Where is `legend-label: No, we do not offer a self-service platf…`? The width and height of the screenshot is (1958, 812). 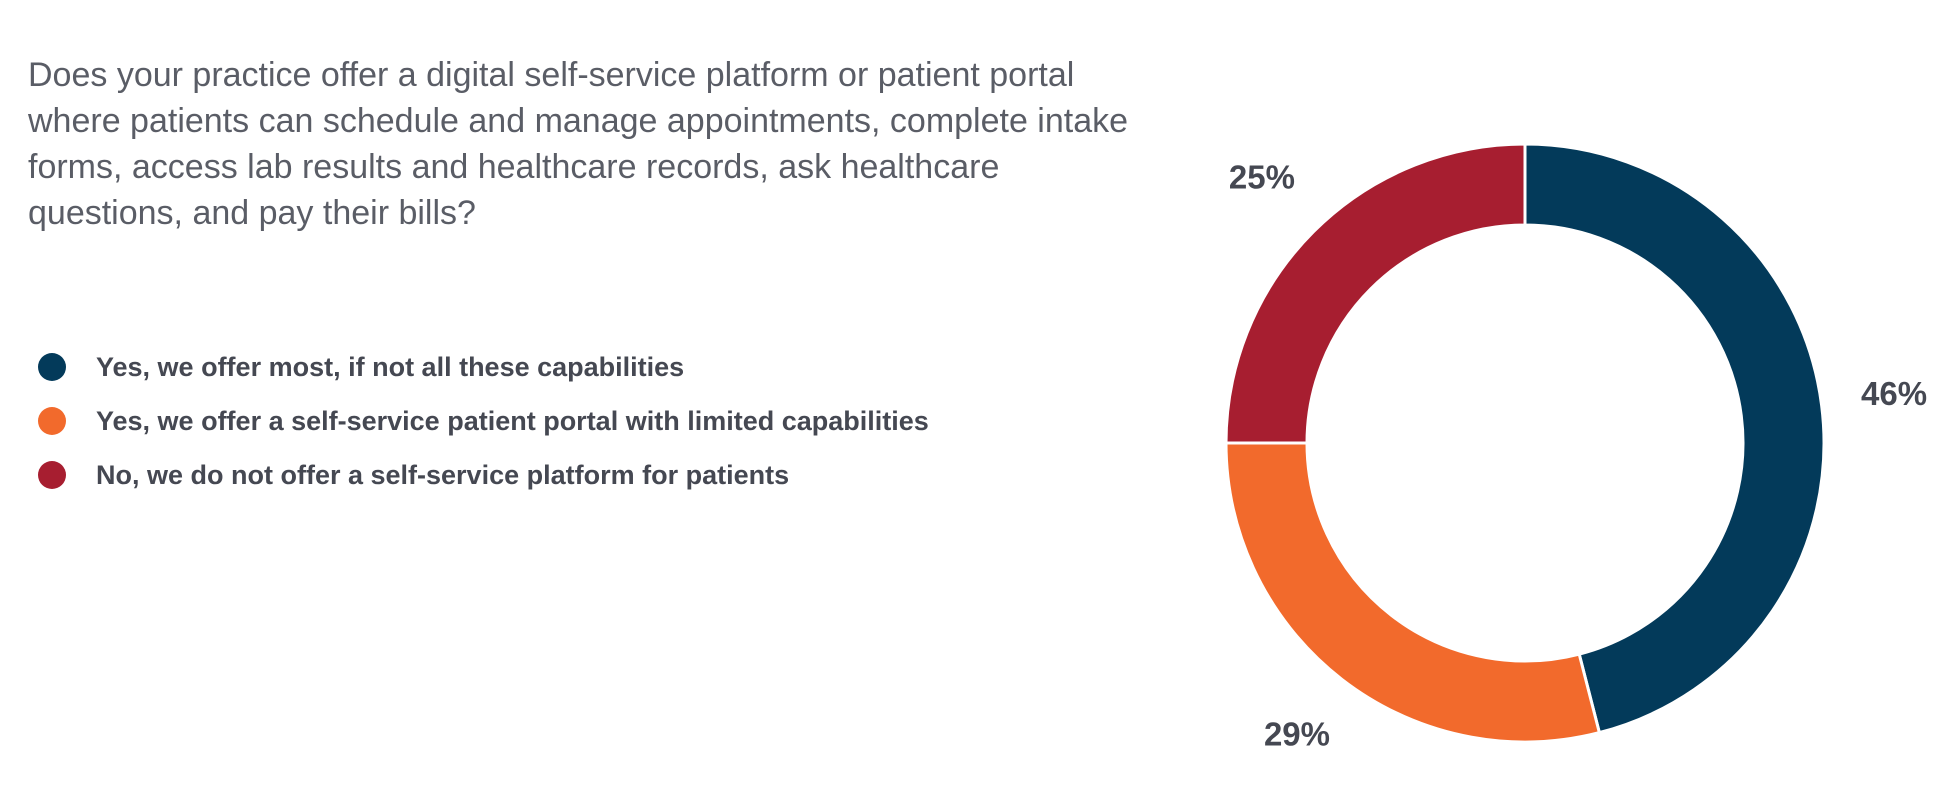 legend-label: No, we do not offer a self-service platf… is located at coordinates (443, 474).